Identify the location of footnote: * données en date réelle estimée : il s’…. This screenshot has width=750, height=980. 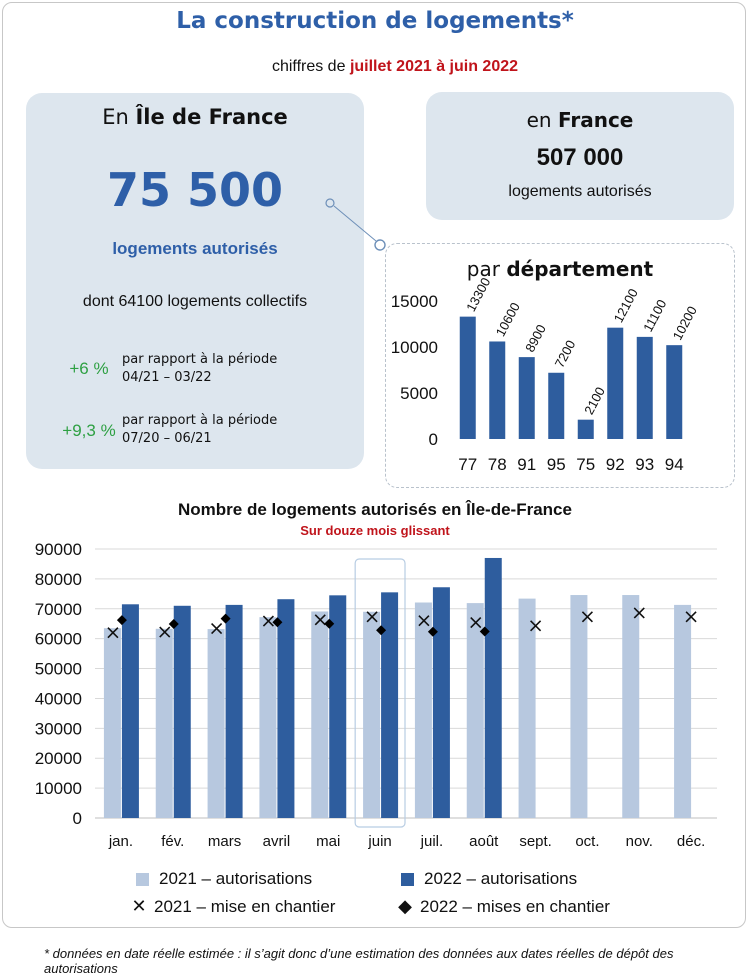
(359, 961).